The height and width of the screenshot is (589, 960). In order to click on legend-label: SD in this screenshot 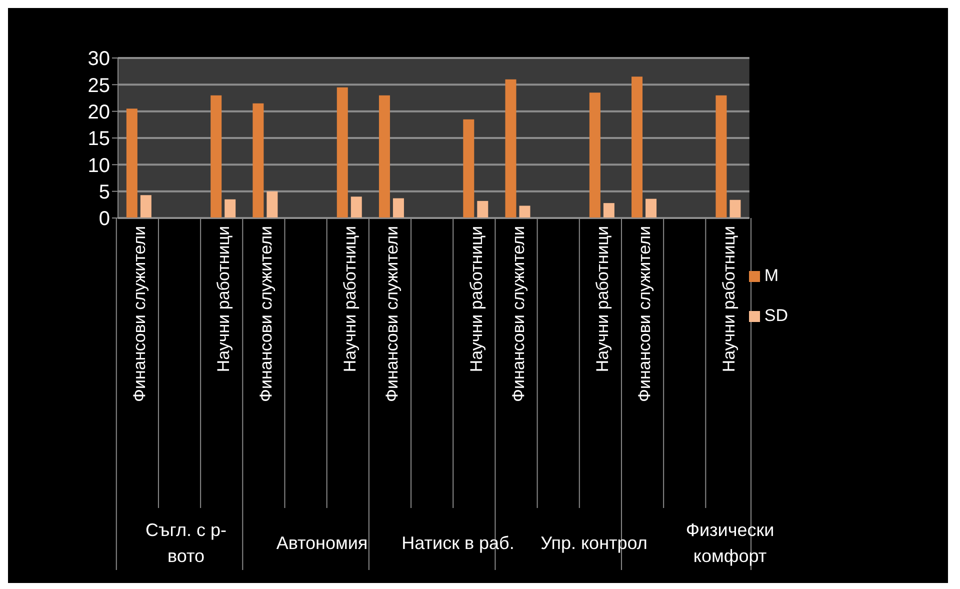, I will do `click(776, 315)`.